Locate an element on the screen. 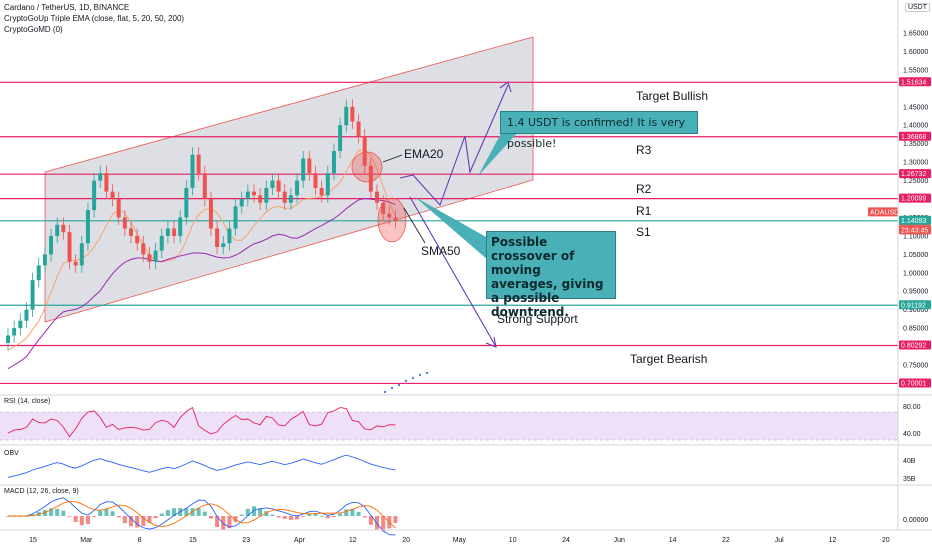  time-axis: 15 Mar 8 15 23 Apr 12 20 May 10 24 Jun 14 22 Jul 12 20 is located at coordinates (459, 540).